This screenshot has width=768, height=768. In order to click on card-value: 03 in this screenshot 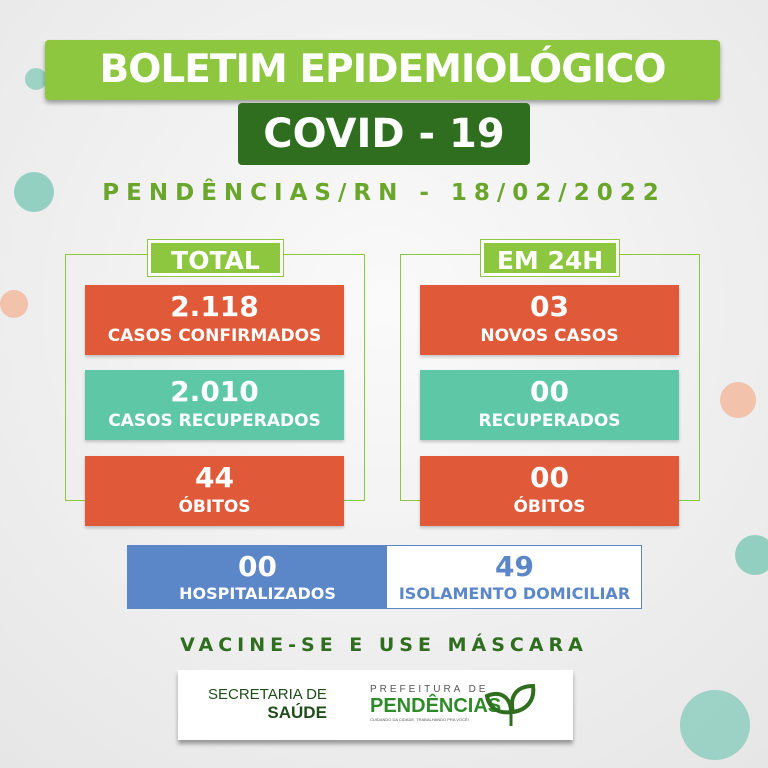, I will do `click(549, 306)`.